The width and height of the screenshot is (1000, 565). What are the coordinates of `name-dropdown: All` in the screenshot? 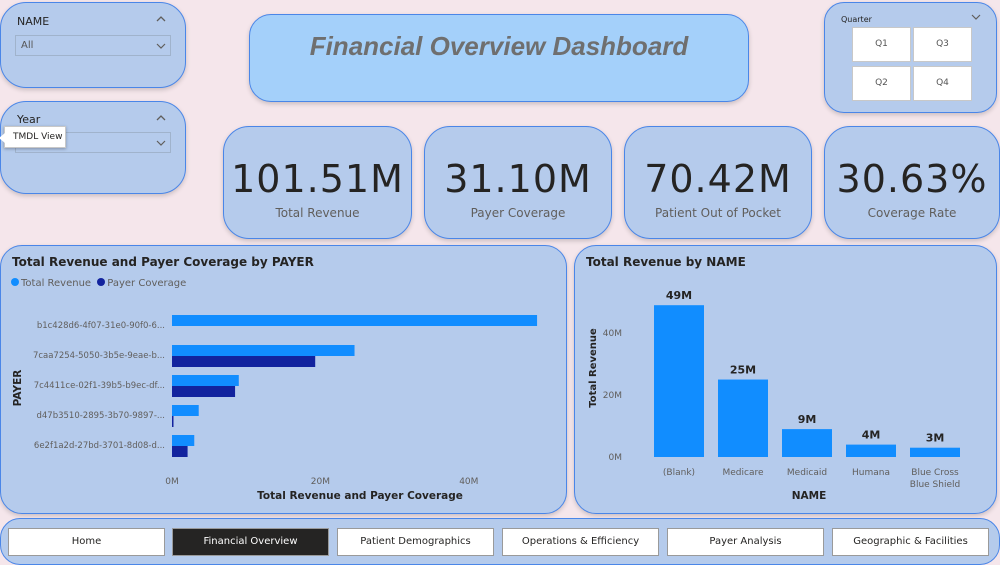 It's located at (93, 45).